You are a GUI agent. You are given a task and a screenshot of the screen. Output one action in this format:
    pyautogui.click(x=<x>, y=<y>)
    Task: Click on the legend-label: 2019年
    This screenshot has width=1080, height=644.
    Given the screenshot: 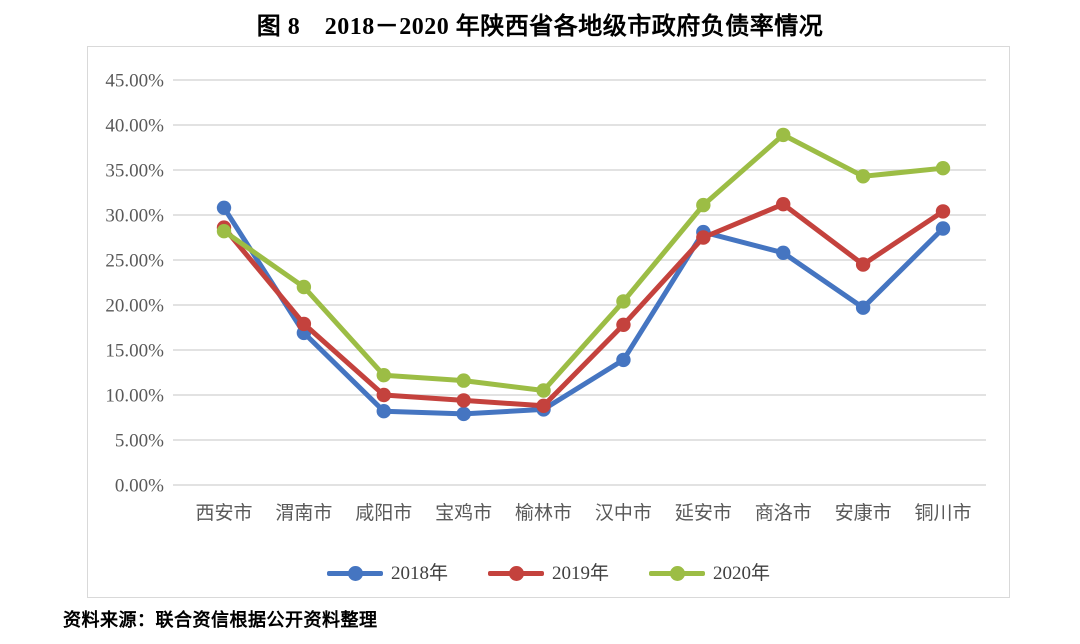 What is the action you would take?
    pyautogui.click(x=580, y=573)
    